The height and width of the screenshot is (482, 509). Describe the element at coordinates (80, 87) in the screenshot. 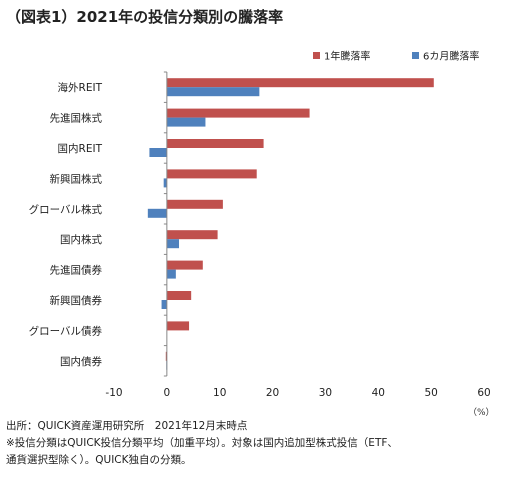

I see `category-label-0: 海外REIT` at that location.